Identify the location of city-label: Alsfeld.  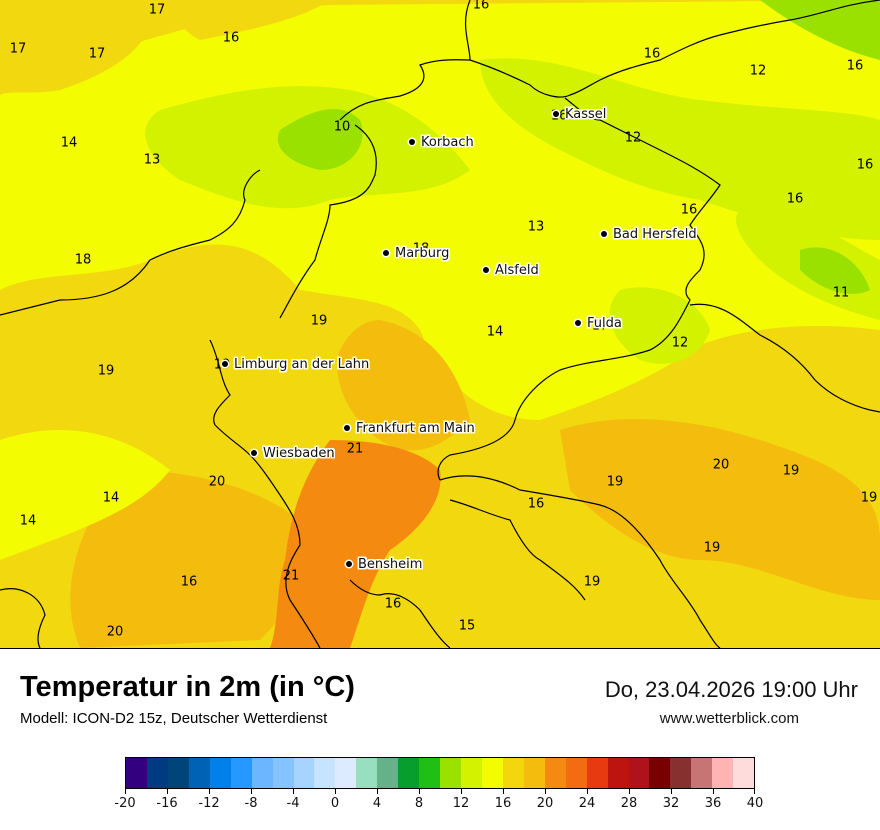
(511, 270).